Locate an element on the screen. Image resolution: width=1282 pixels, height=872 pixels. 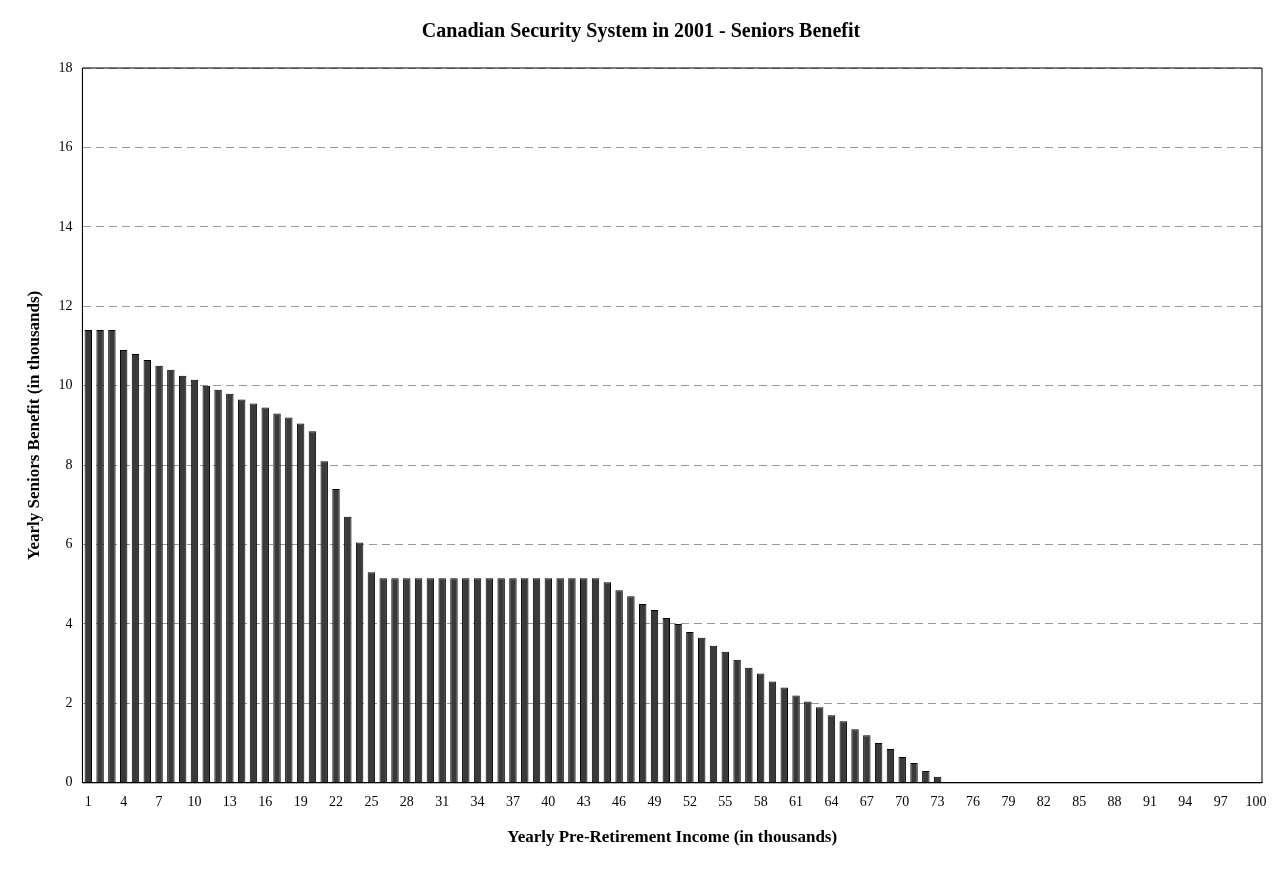
x-tick-label: 16 is located at coordinates (265, 801).